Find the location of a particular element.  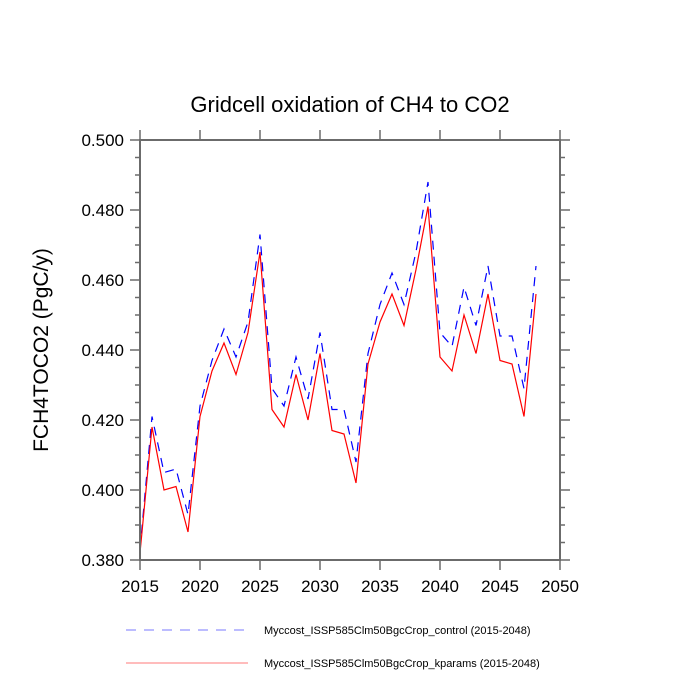

x-tick-label: 2020 is located at coordinates (200, 586).